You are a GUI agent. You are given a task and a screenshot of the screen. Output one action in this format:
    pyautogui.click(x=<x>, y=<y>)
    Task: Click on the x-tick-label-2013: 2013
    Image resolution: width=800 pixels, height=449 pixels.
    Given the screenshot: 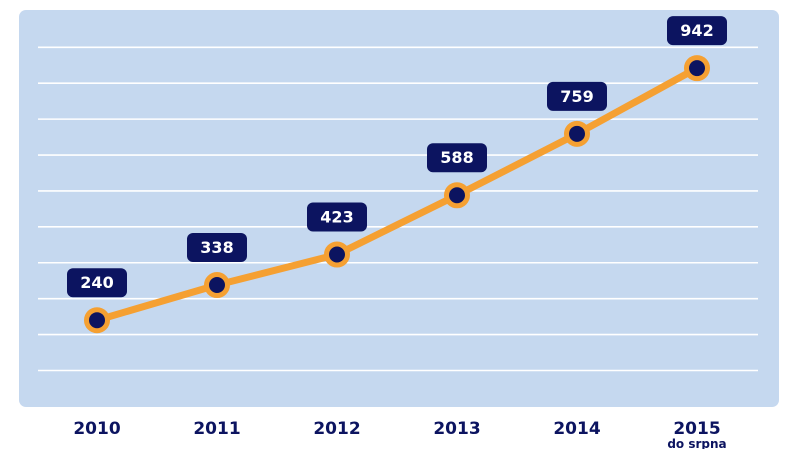 What is the action you would take?
    pyautogui.click(x=456, y=429)
    